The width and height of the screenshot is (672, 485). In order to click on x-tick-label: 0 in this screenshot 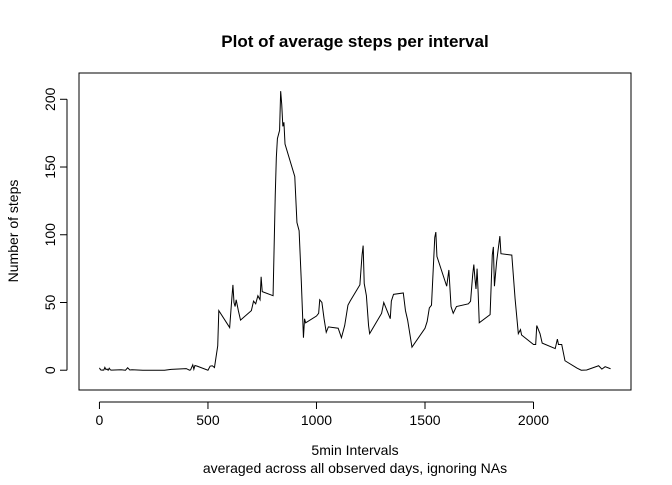, I will do `click(100, 420)`.